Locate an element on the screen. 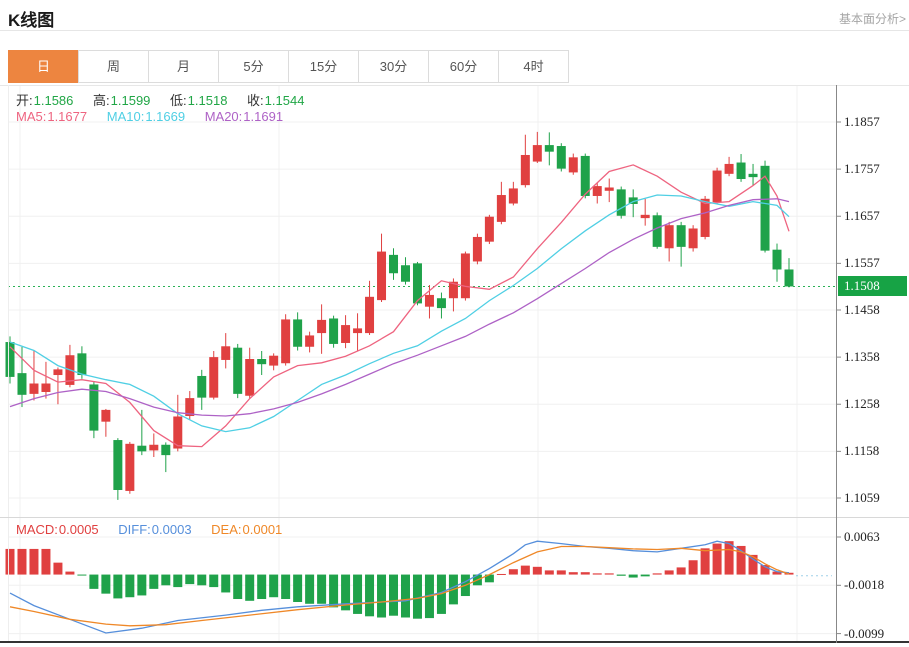 Image resolution: width=909 pixels, height=647 pixels. fundamental-analysis-link: 基本面分析> is located at coordinates (872, 19).